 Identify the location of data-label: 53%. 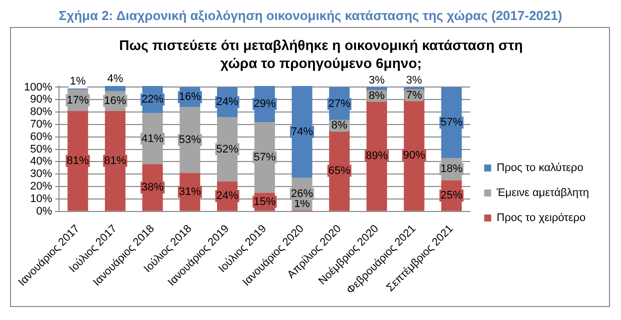
(190, 140).